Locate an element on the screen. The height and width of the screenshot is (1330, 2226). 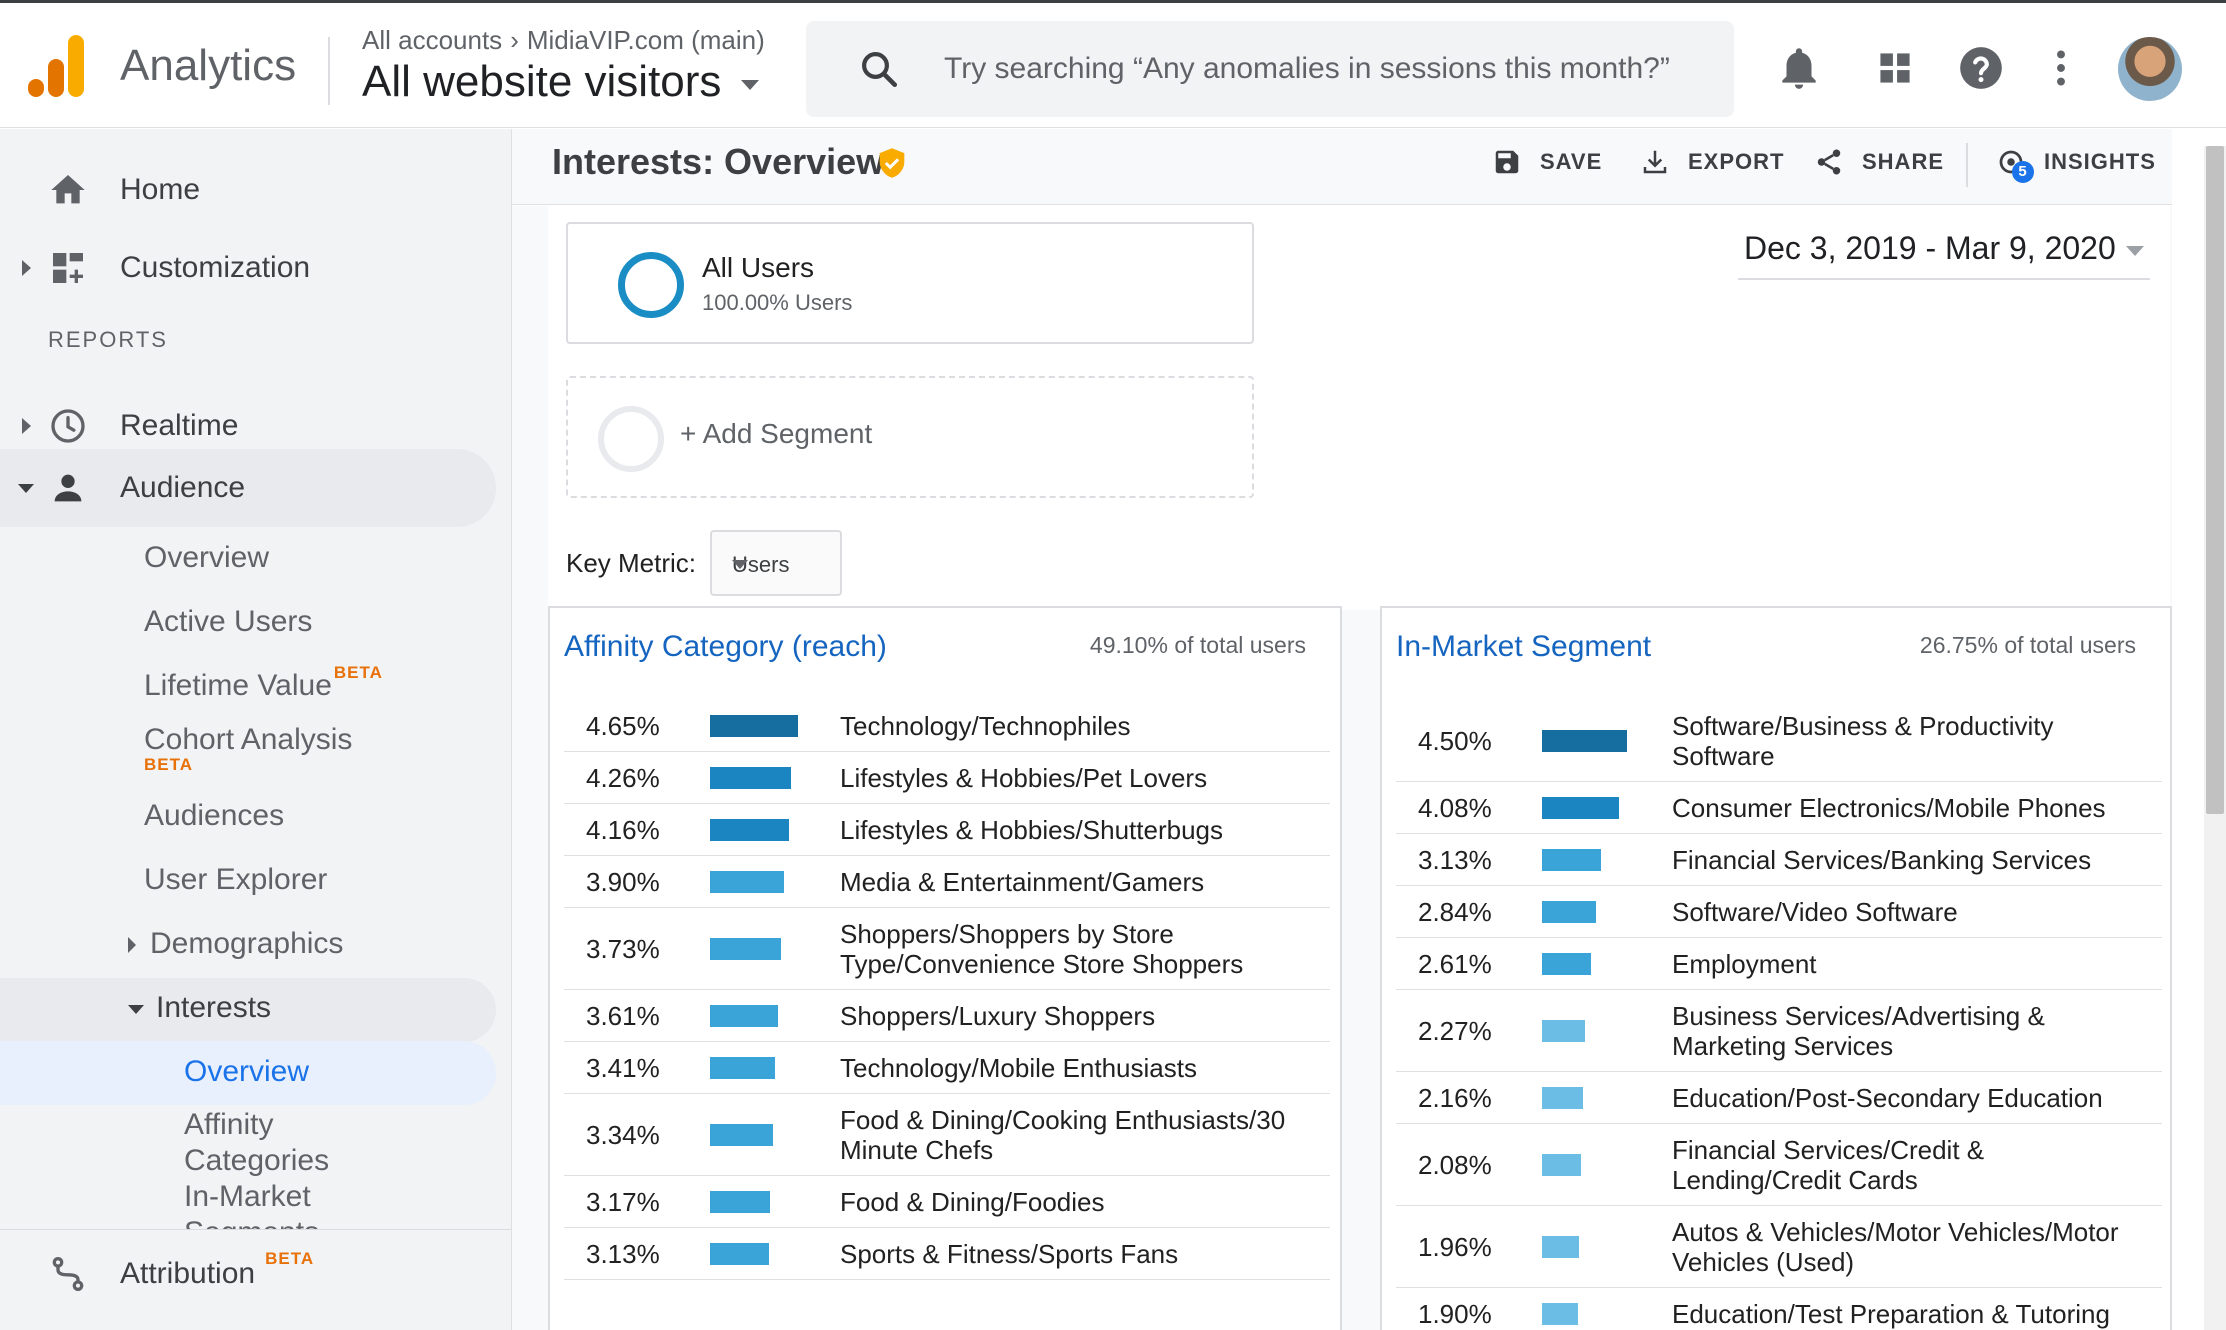
table-row: 4.26% Lifestyles & Hobbies/Pet Lovers is located at coordinates (947, 778).